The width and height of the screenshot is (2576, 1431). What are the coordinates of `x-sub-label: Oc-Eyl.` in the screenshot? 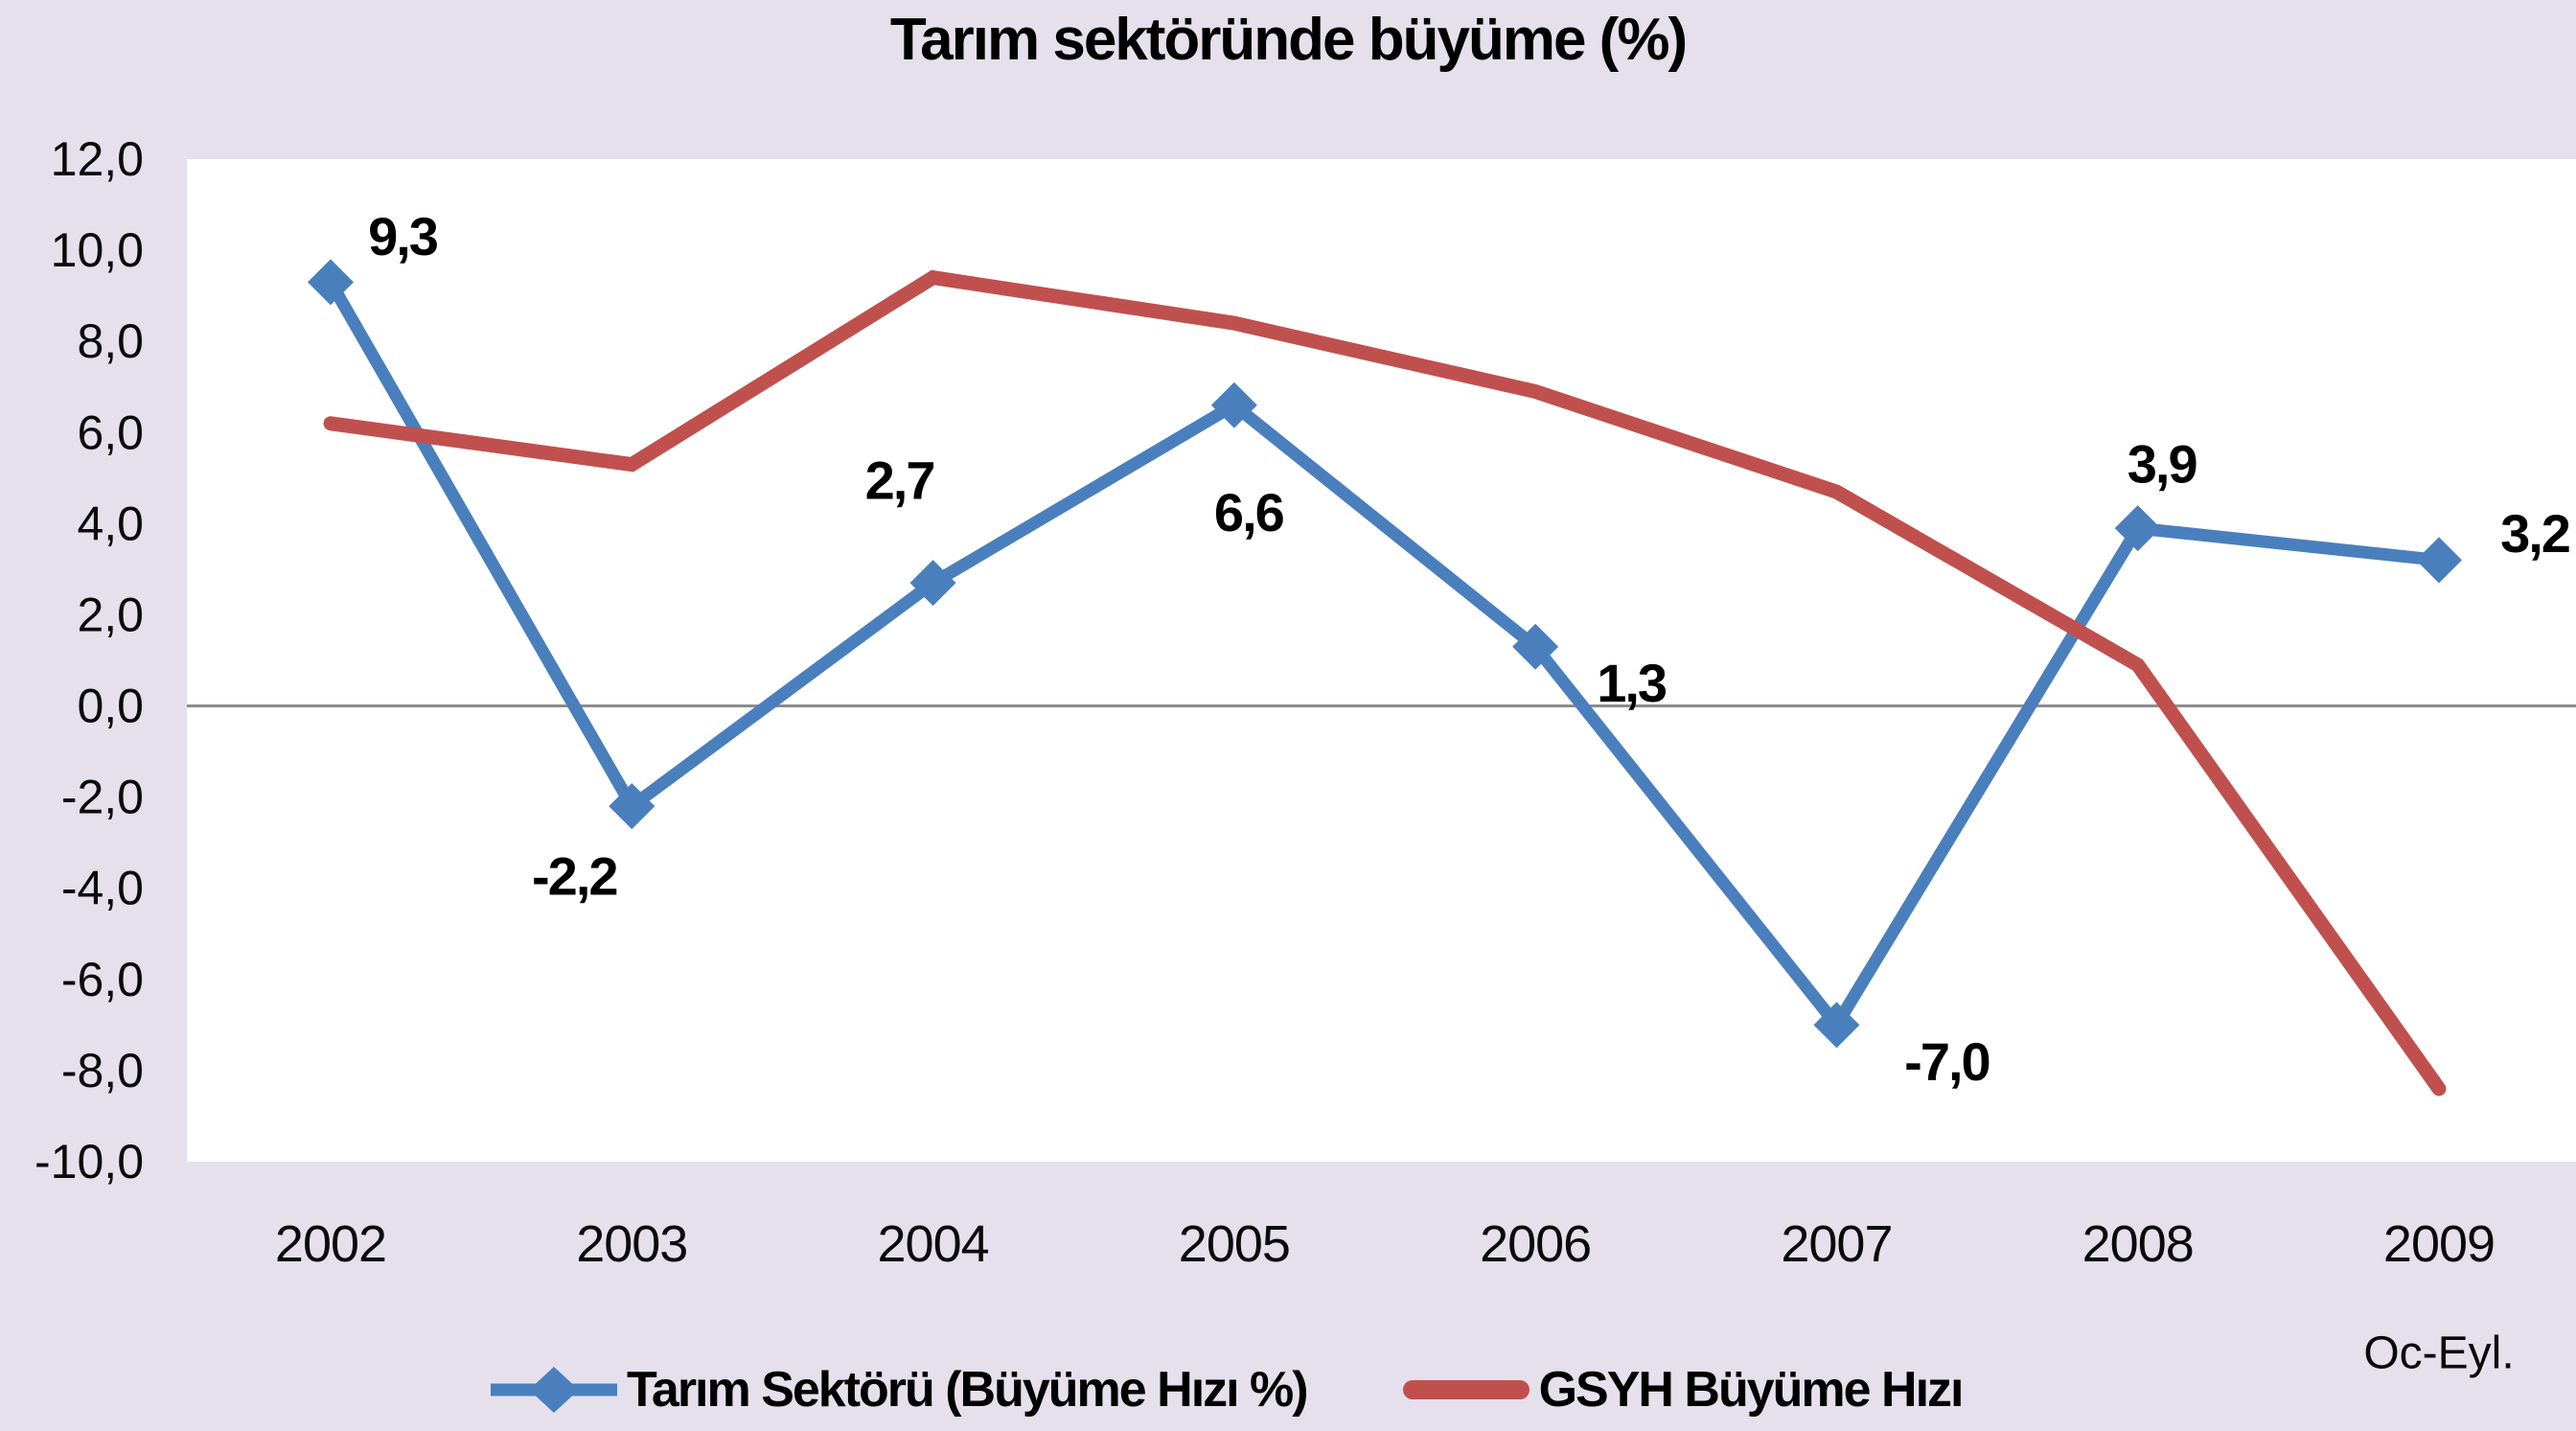 It's located at (2438, 1353).